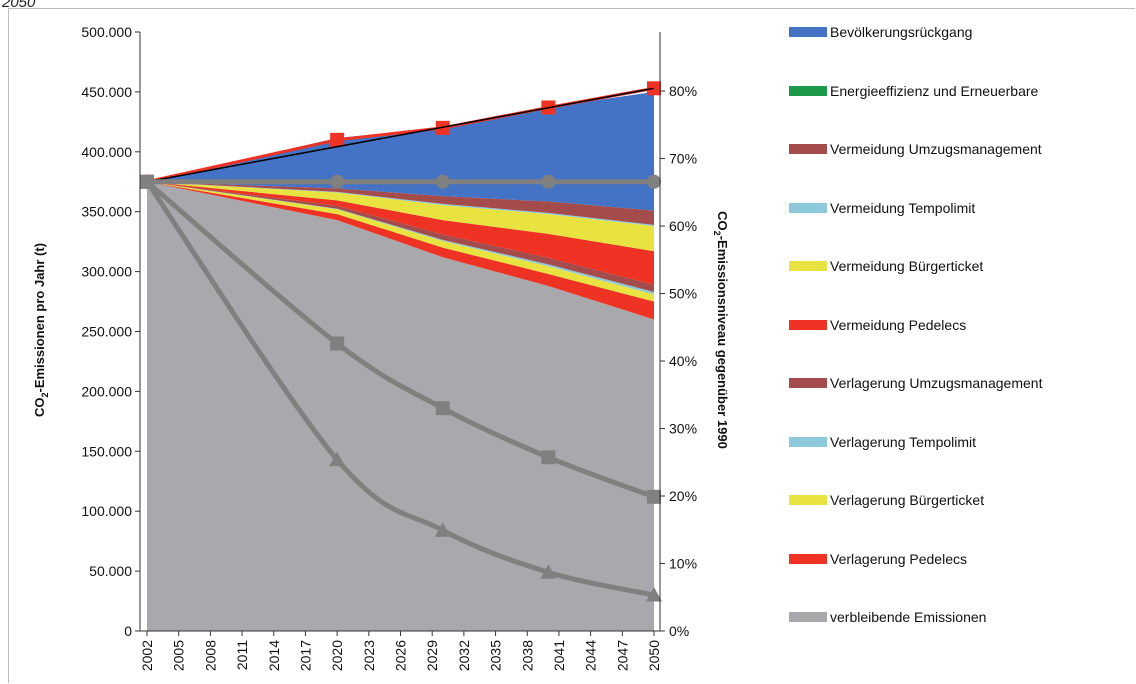 Image resolution: width=1136 pixels, height=684 pixels. What do you see at coordinates (548, 457) in the screenshot?
I see `marker-line4-2040` at bounding box center [548, 457].